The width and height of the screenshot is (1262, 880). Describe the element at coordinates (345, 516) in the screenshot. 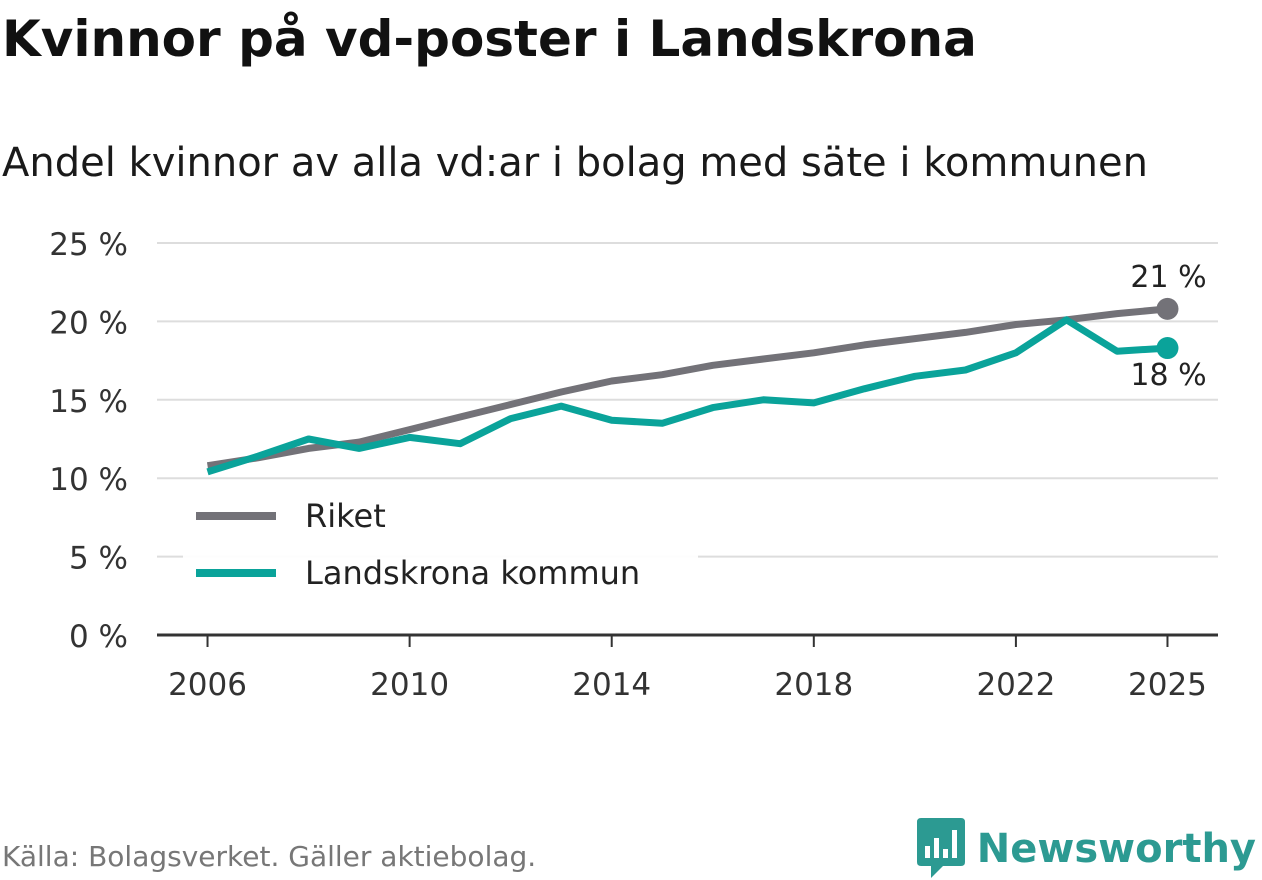

I see `legend-label-riket: Riket` at that location.